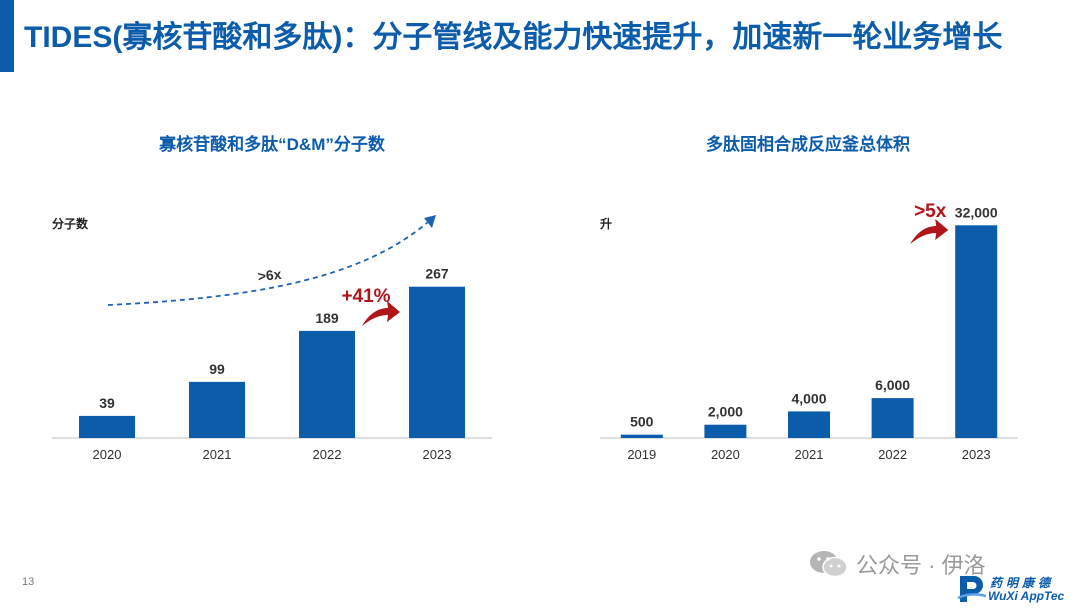 The width and height of the screenshot is (1080, 608). Describe the element at coordinates (972, 589) in the screenshot. I see `logo-mark-icon` at that location.